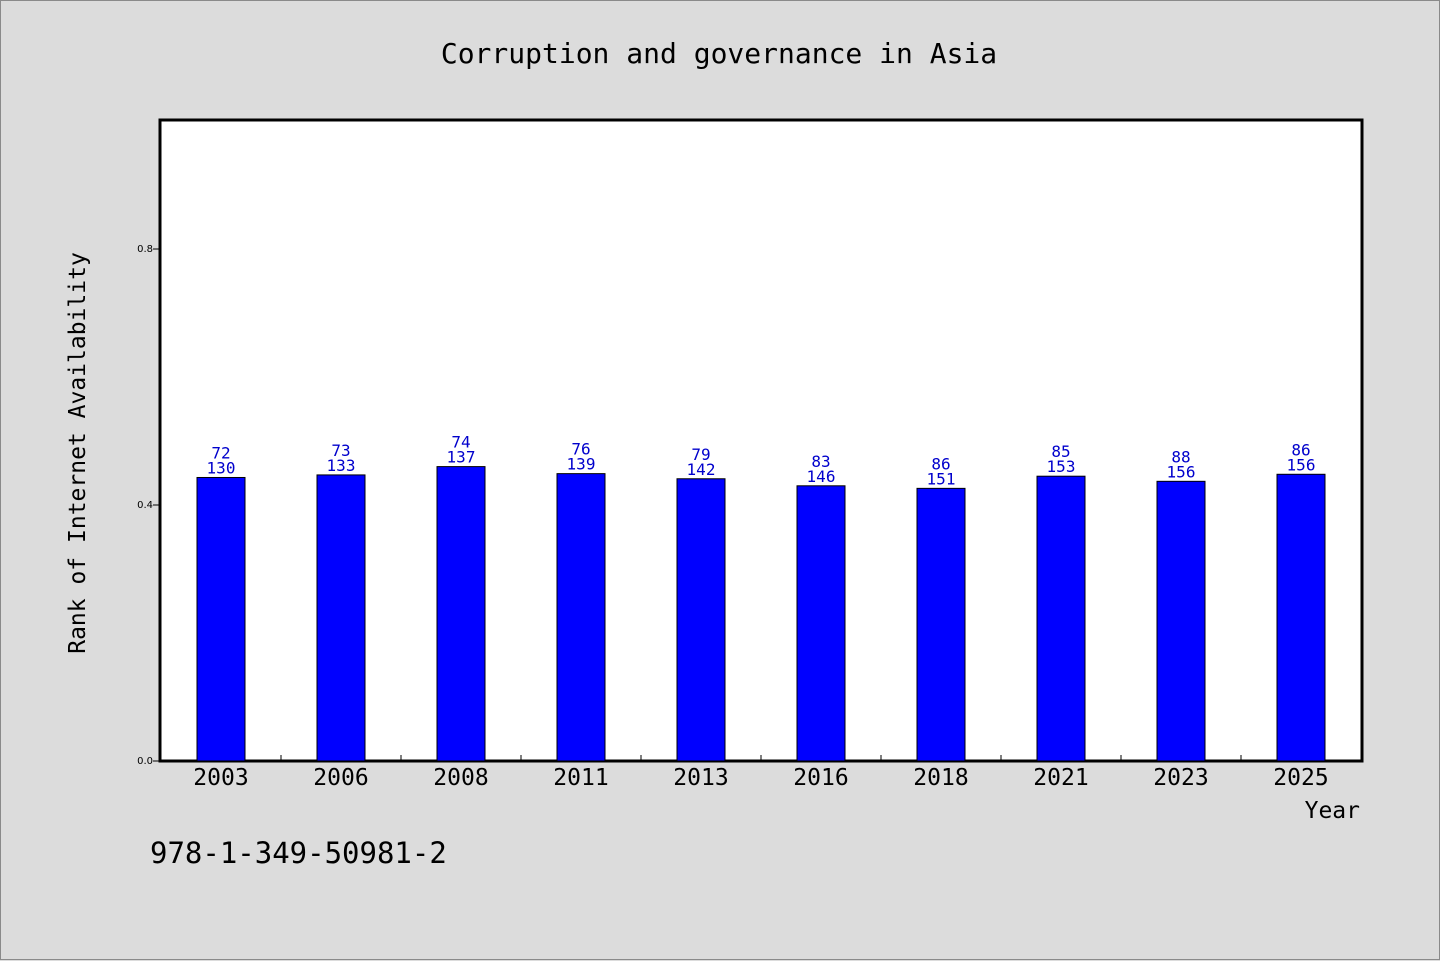 The width and height of the screenshot is (1440, 961). I want to click on data-label-bottom: 142, so click(701, 469).